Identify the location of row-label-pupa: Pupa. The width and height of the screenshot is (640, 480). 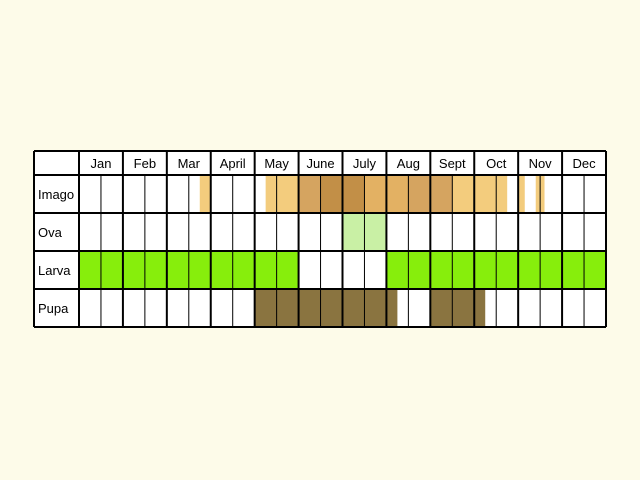
(53, 308).